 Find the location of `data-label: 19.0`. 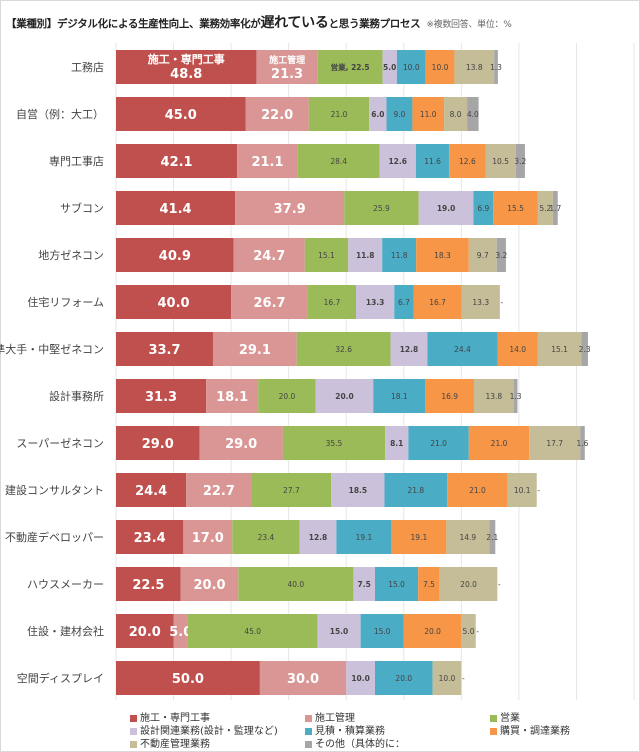

data-label: 19.0 is located at coordinates (446, 208).